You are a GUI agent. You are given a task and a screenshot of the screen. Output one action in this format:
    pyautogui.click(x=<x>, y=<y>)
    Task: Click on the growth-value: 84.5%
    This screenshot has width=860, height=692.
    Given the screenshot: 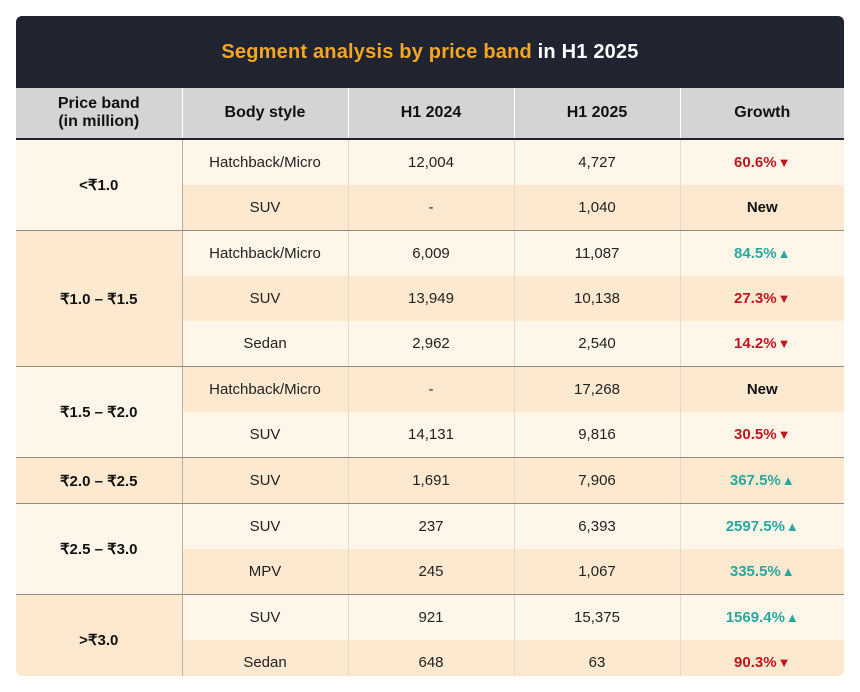 What is the action you would take?
    pyautogui.click(x=755, y=253)
    